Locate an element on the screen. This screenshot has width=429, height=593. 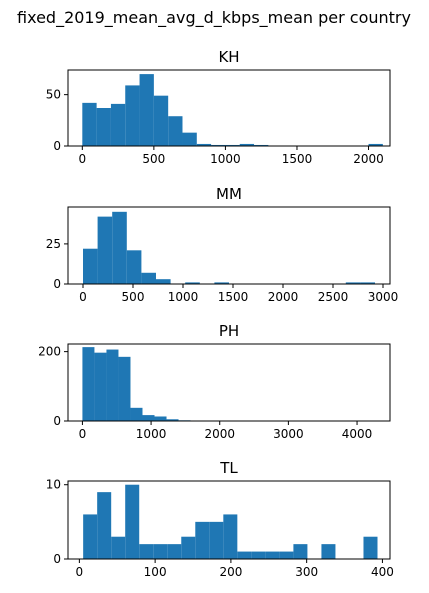
x-tick-label: 2500 is located at coordinates (333, 297).